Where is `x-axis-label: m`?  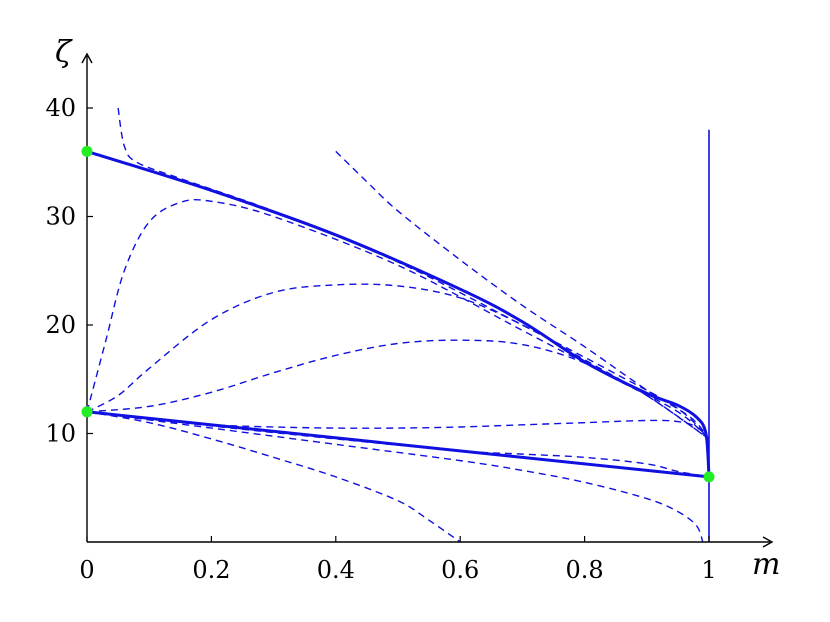
x-axis-label: m is located at coordinates (766, 564).